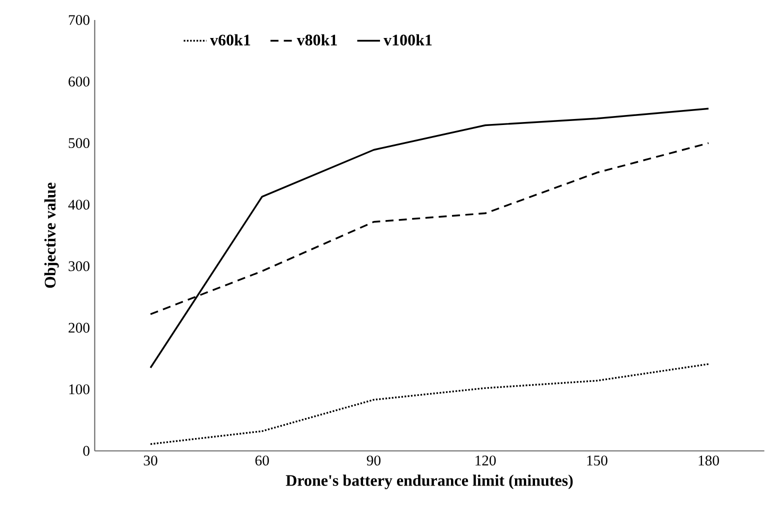 The image size is (767, 510). I want to click on y-tick-label: 300, so click(79, 266).